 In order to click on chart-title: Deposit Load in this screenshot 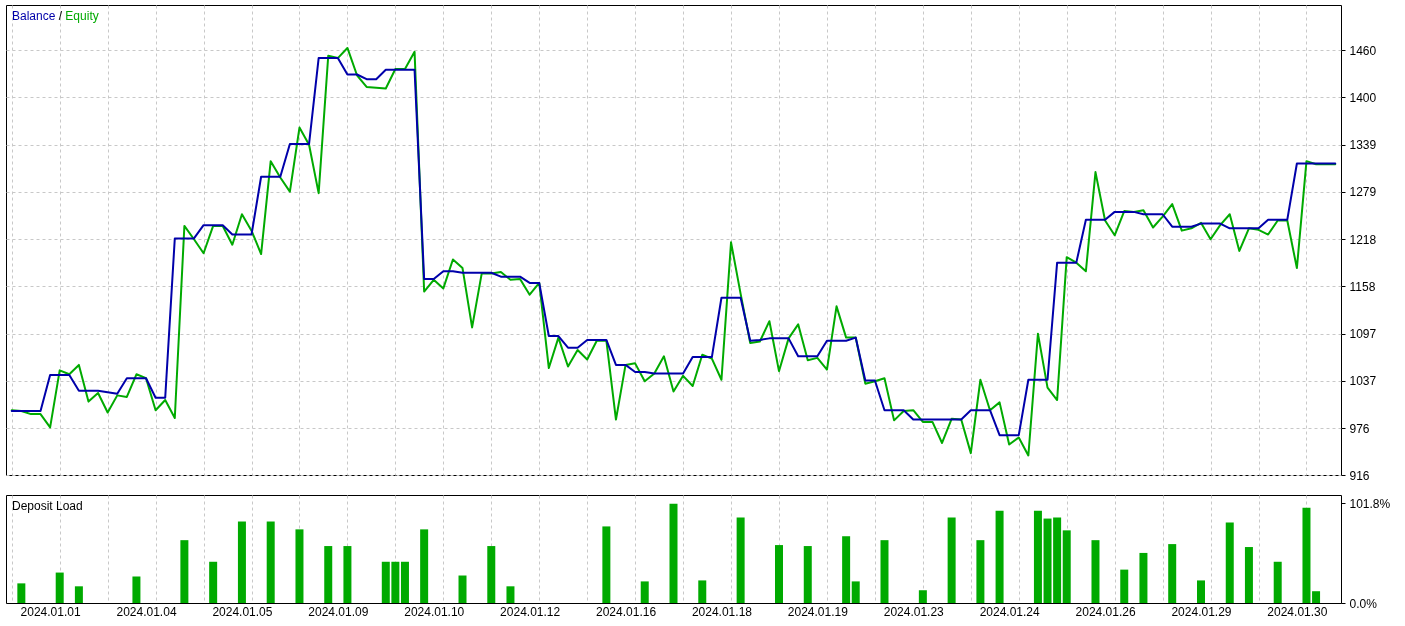, I will do `click(47, 506)`.